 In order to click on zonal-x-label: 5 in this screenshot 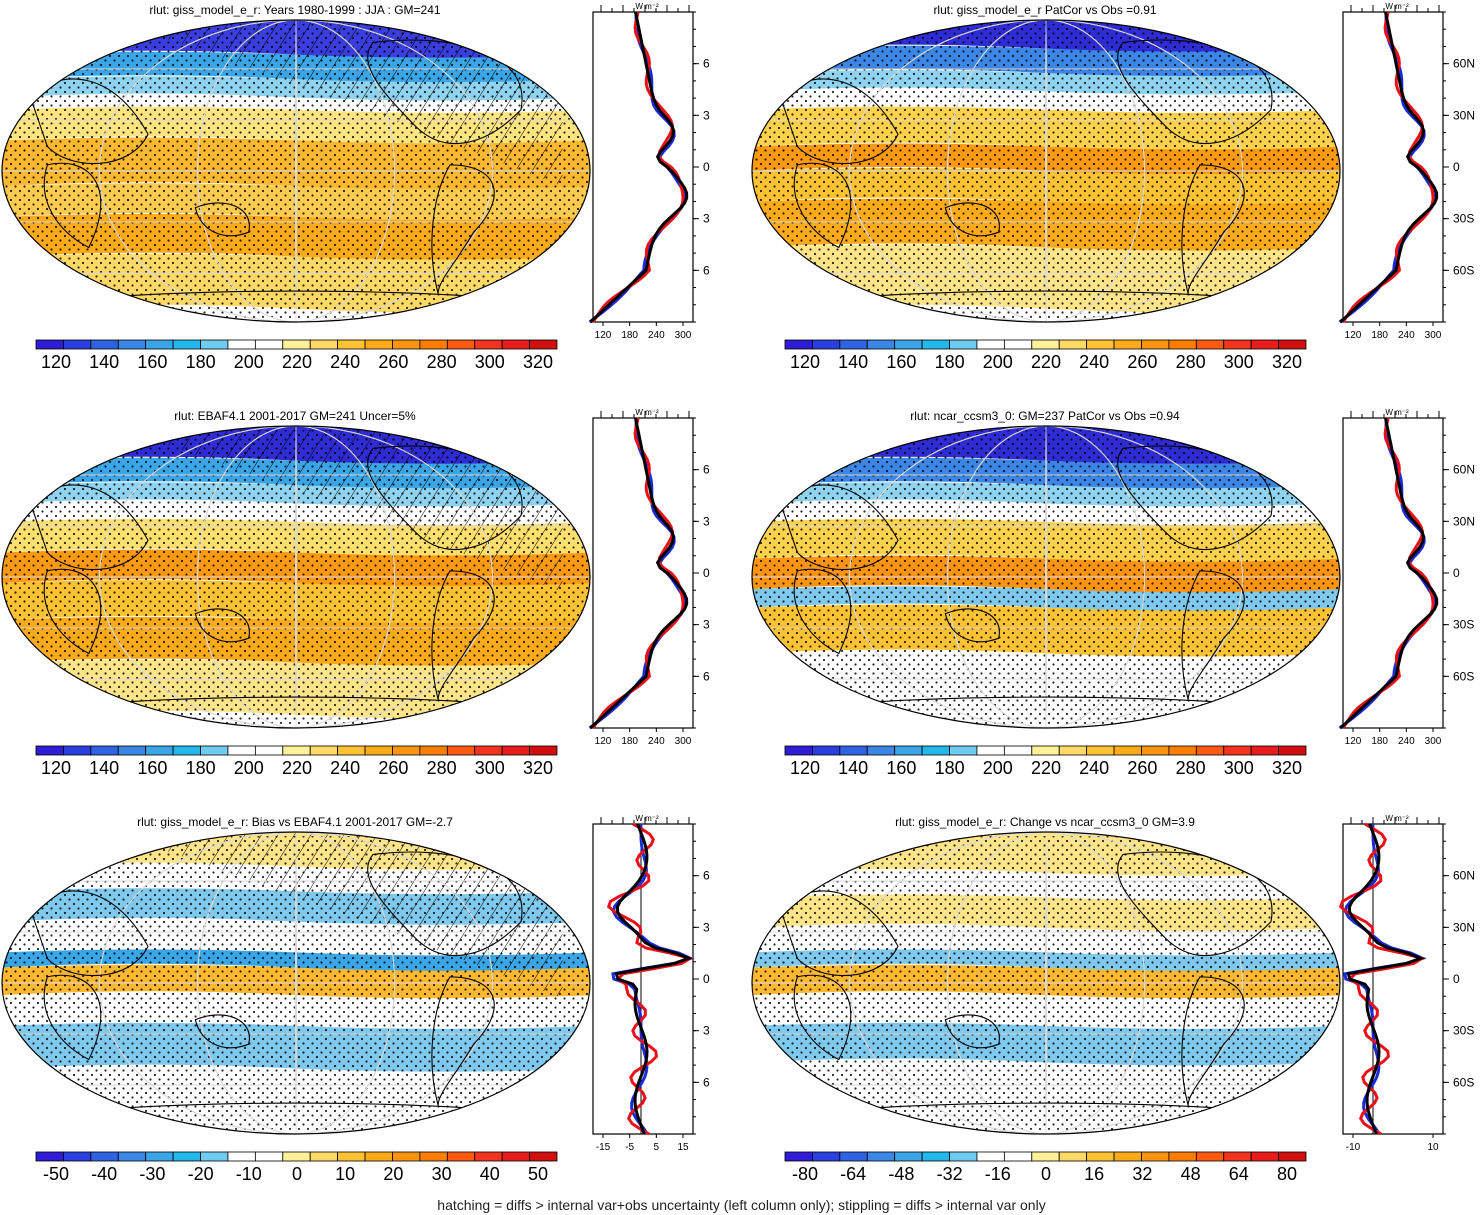, I will do `click(657, 1147)`.